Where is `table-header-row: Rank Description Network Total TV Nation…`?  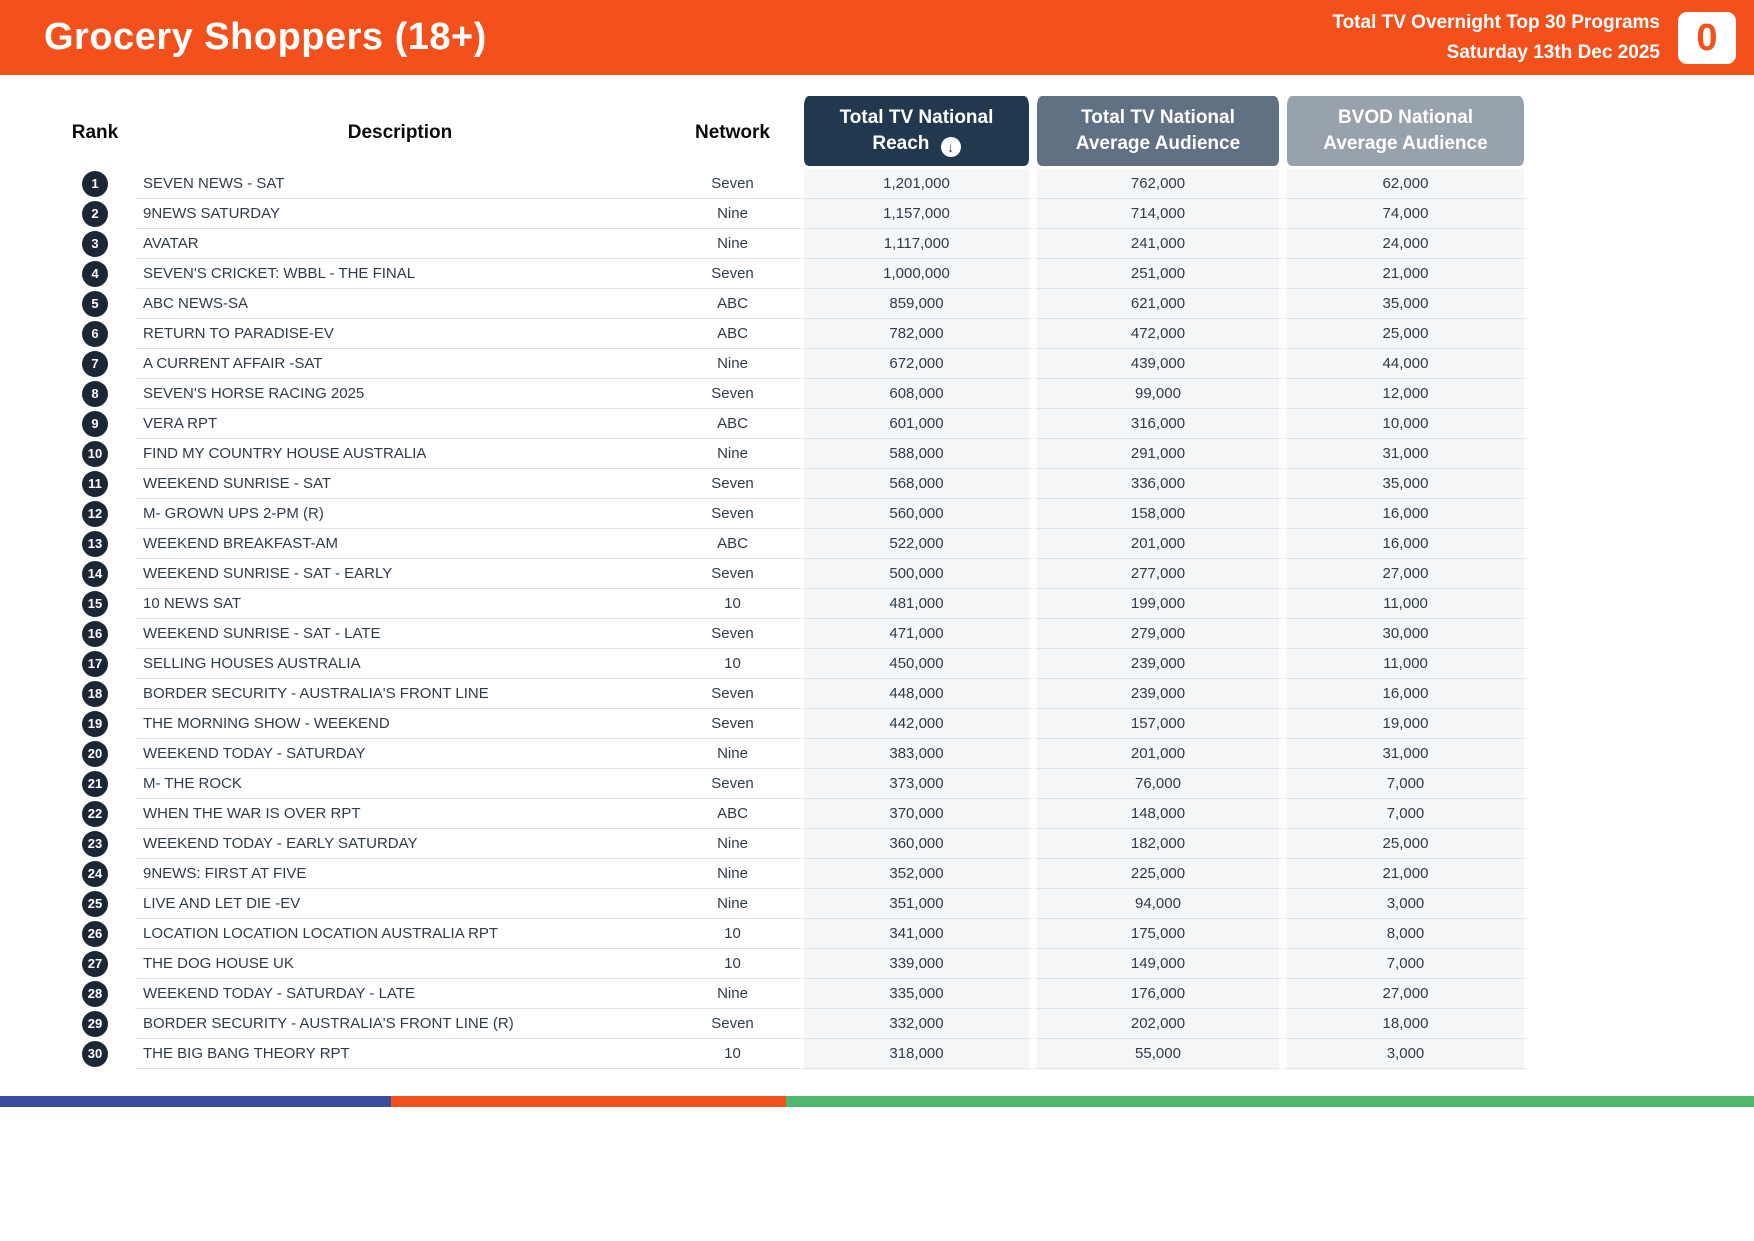 table-header-row: Rank Description Network Total TV Nation… is located at coordinates (791, 132).